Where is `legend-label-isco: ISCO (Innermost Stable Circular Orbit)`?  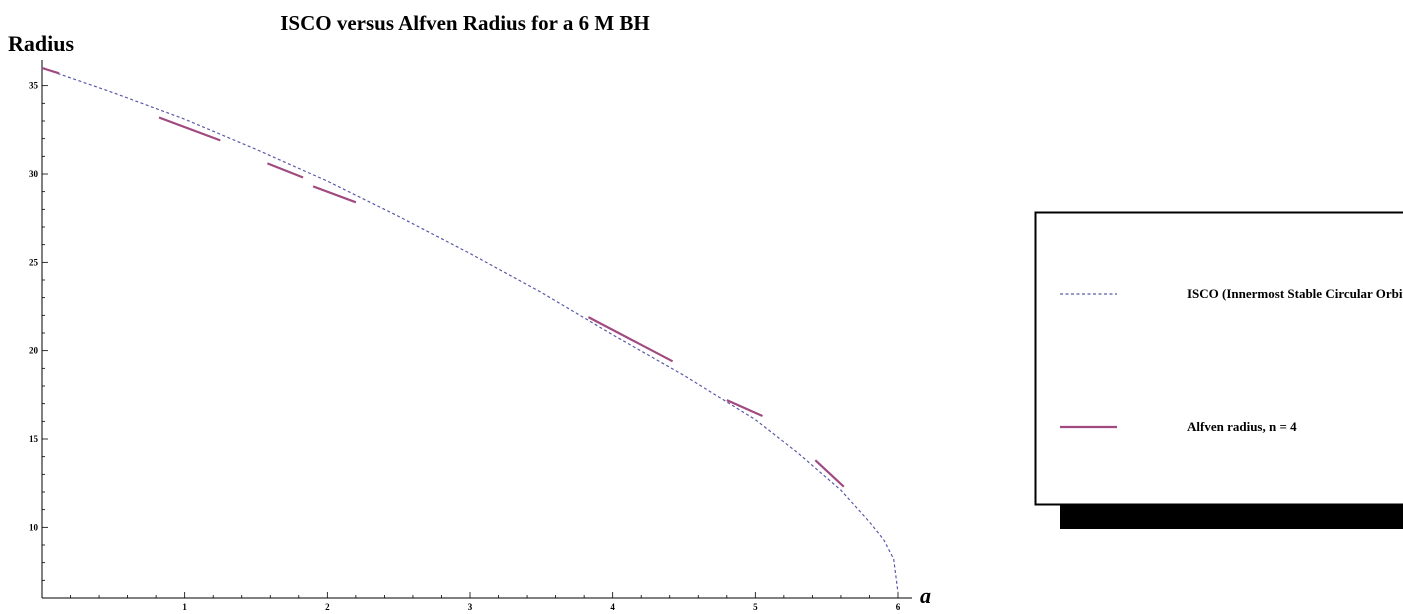
legend-label-isco: ISCO (Innermost Stable Circular Orbit) is located at coordinates (1295, 293).